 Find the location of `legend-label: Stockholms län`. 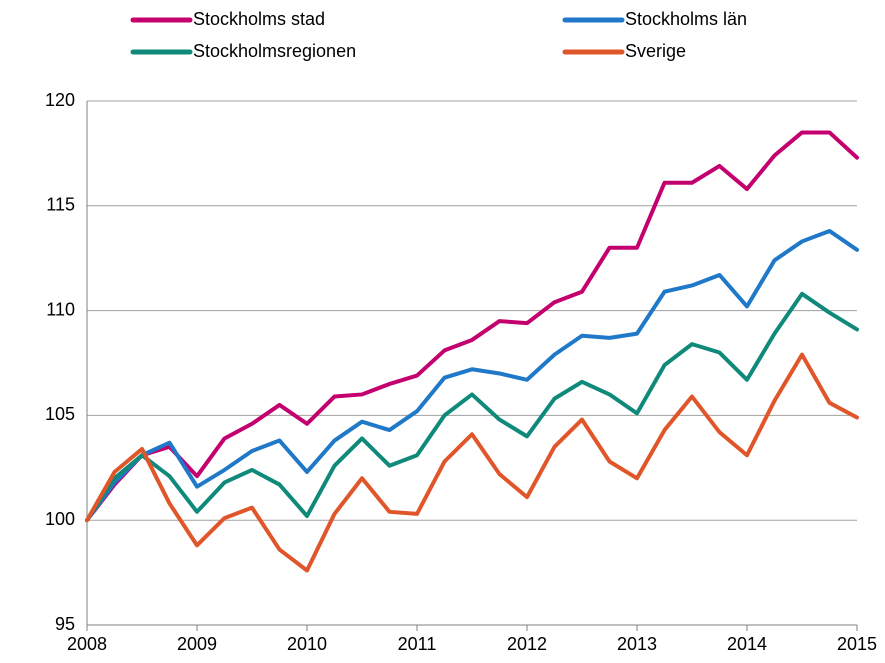

legend-label: Stockholms län is located at coordinates (686, 19).